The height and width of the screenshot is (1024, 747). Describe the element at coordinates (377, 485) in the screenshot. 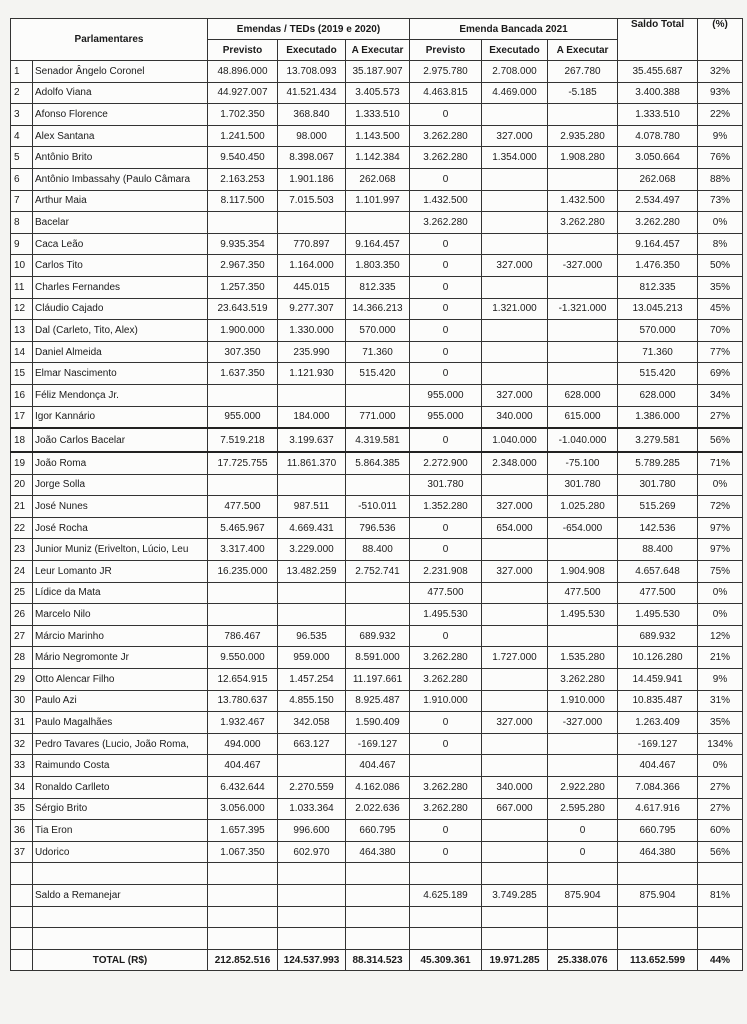

I see `table-row: 20 Jorge Solla 301.780 301.780 301.780 0%` at that location.